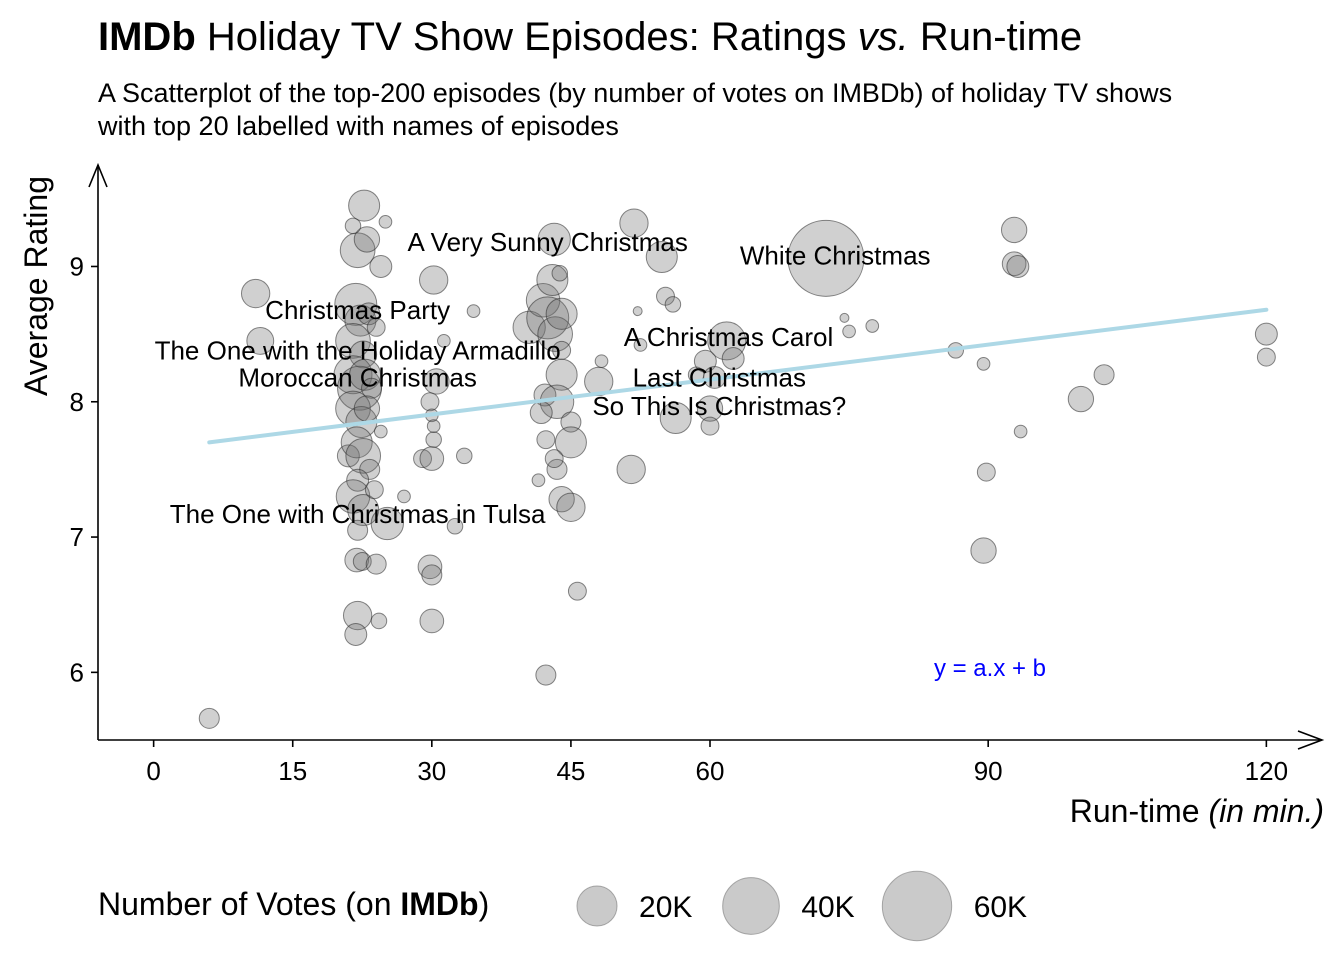  I want to click on episode-label: So This Is Christmas?, so click(719, 406).